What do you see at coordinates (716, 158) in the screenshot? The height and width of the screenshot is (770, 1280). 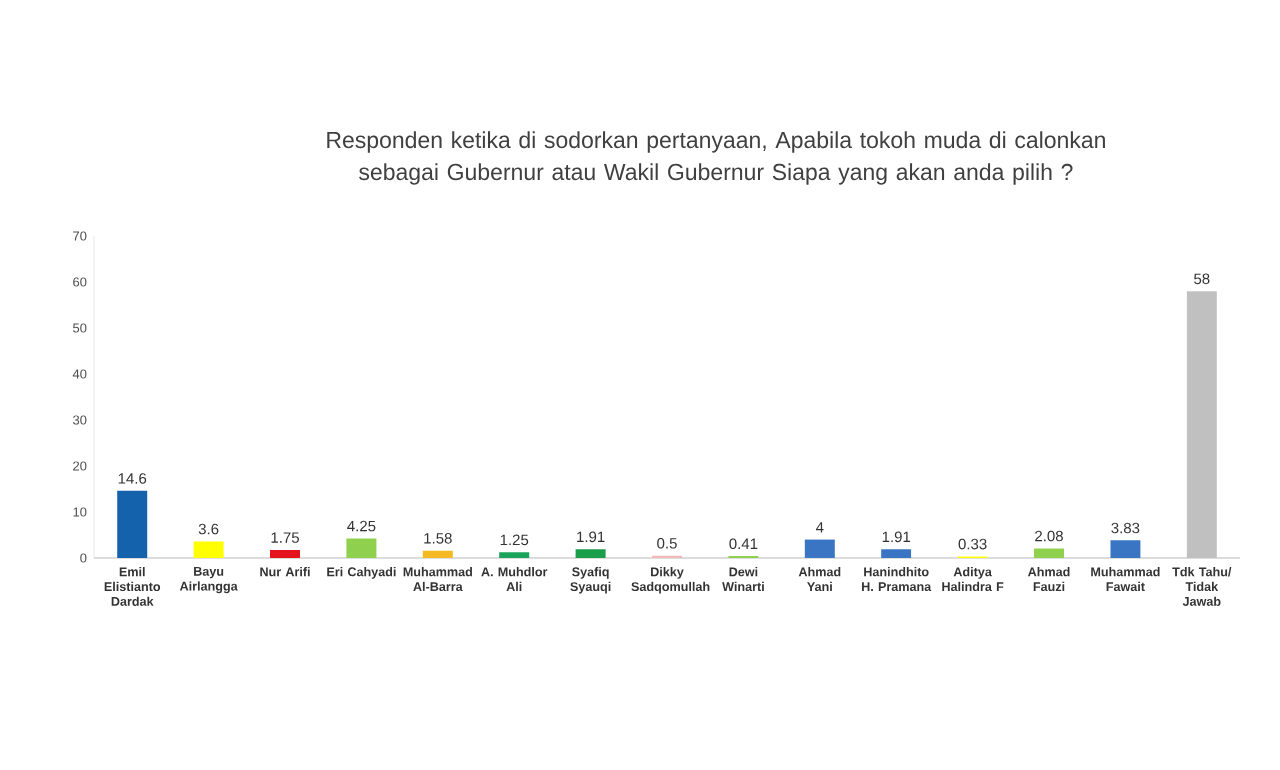 I see `chart-title: Responden ketika di sodorkan pertanyaan, Apabila tokoh muda di calonkan sebagai Gubernur atau Wakil Gubernur Siapa yang akan anda pilih ?` at bounding box center [716, 158].